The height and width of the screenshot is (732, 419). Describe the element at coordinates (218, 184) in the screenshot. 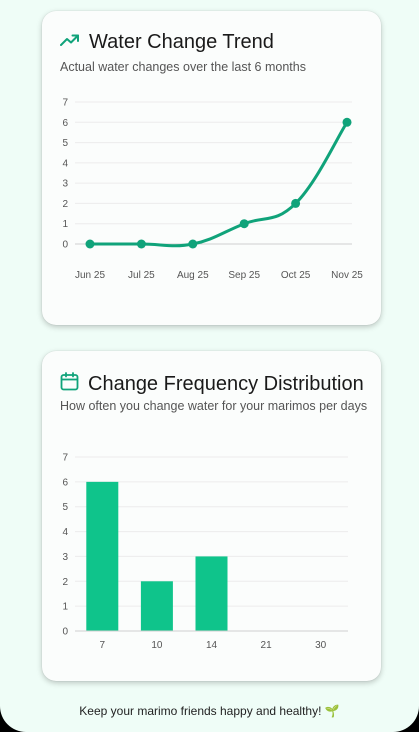

I see `series-line` at that location.